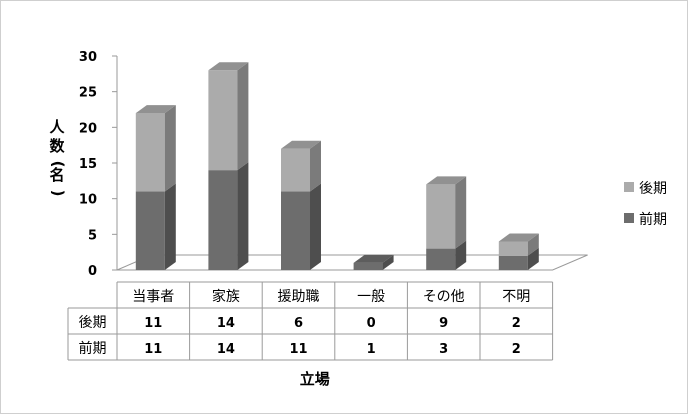 This screenshot has height=418, width=688. What do you see at coordinates (56, 175) in the screenshot?
I see `y-axis-title-char: 名` at bounding box center [56, 175].